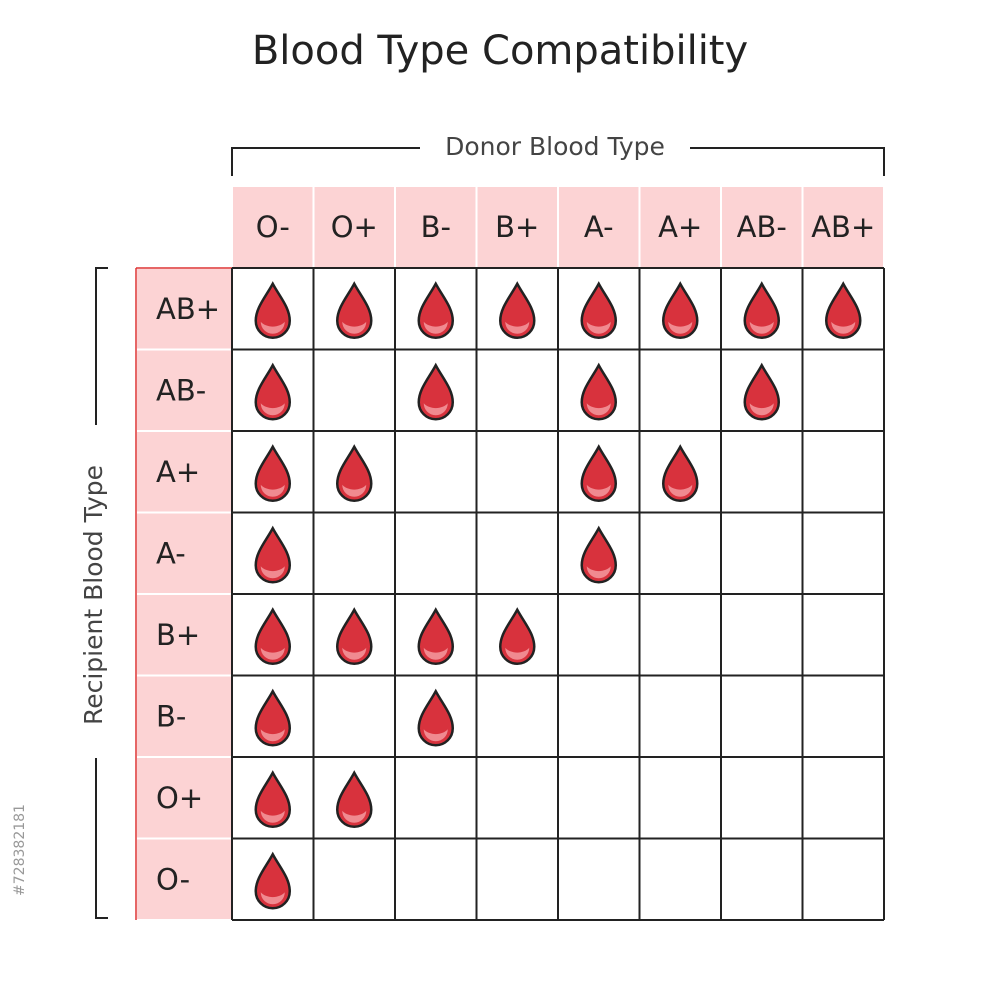 This screenshot has width=1000, height=1004. I want to click on column-header: AB-, so click(762, 227).